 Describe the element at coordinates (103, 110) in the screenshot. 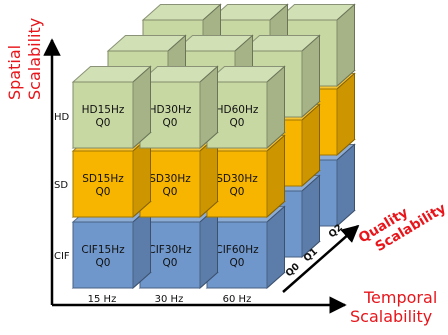

I see `cube-label-rate: HD15Hz` at that location.